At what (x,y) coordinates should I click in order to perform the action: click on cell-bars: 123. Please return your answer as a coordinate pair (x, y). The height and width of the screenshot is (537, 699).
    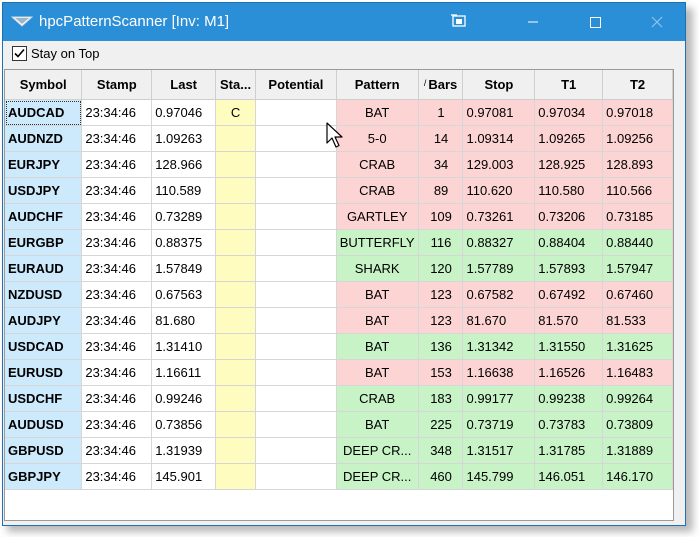
    Looking at the image, I should click on (441, 320).